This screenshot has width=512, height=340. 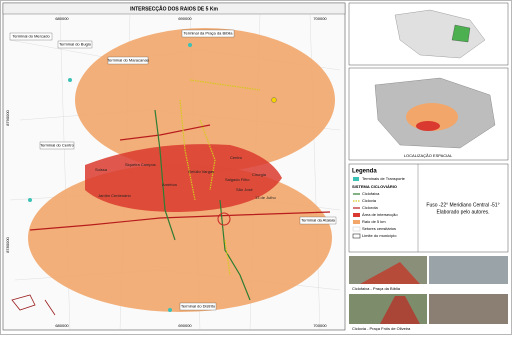 What do you see at coordinates (31, 36) in the screenshot?
I see `terminal-label: Terminal do Mercado` at bounding box center [31, 36].